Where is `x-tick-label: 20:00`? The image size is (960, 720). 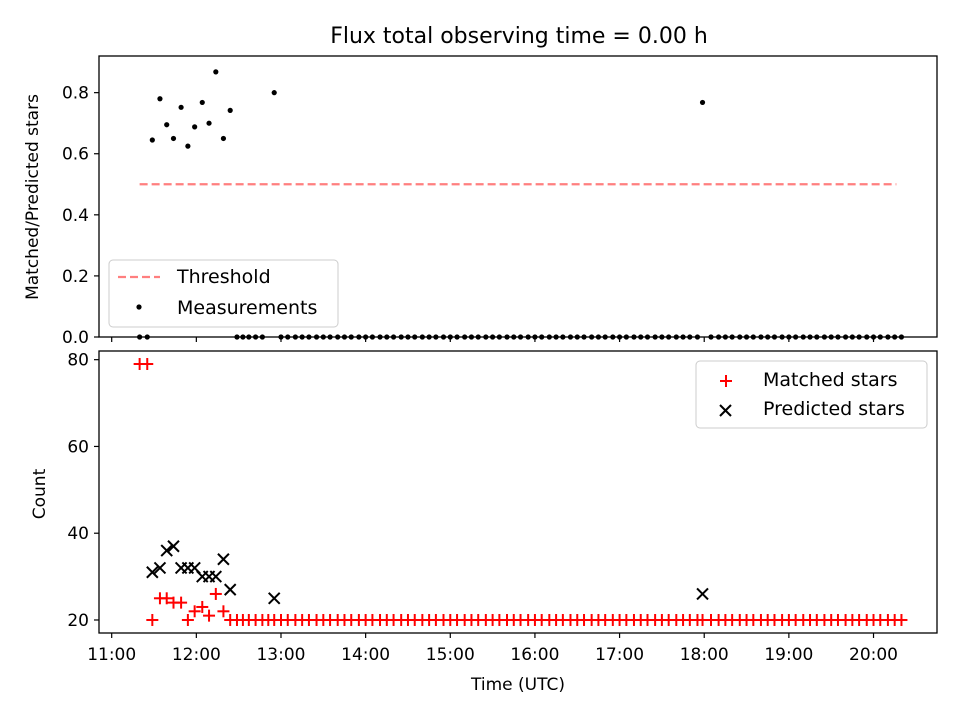
x-tick-label: 20:00 is located at coordinates (873, 655).